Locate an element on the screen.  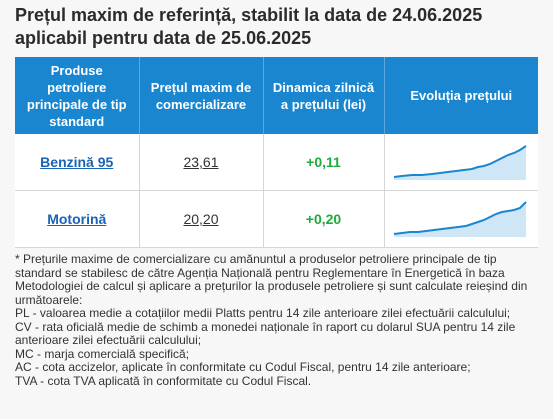
product-cell: Benzină 95 is located at coordinates (77, 162).